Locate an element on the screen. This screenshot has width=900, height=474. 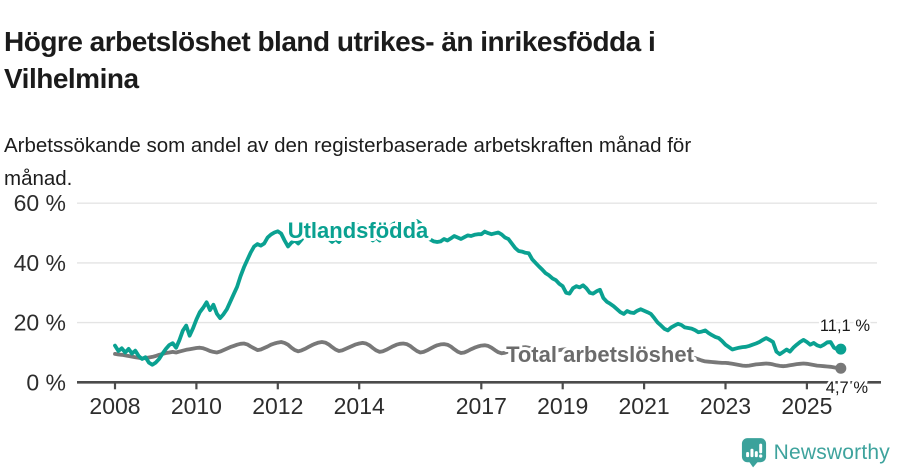
brand-footer: Newsworthy is located at coordinates (815, 452).